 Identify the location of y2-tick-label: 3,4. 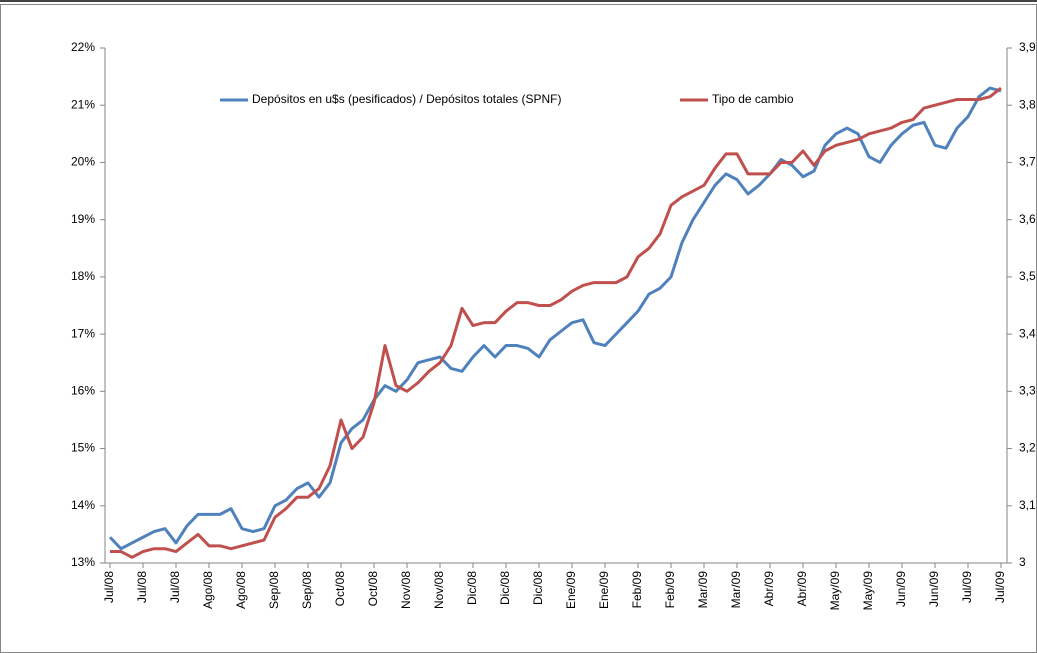
(1027, 333).